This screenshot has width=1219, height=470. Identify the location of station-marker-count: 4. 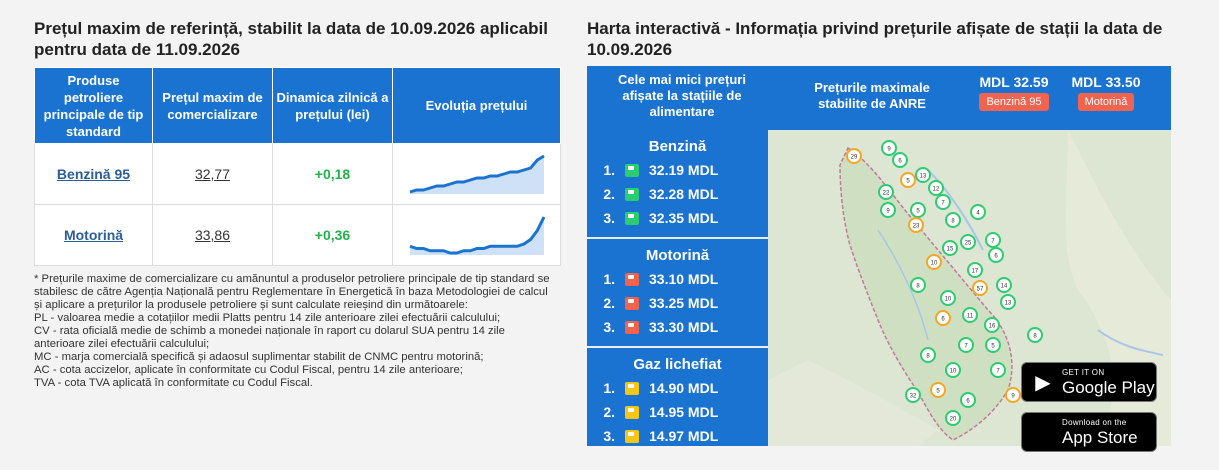
(978, 214).